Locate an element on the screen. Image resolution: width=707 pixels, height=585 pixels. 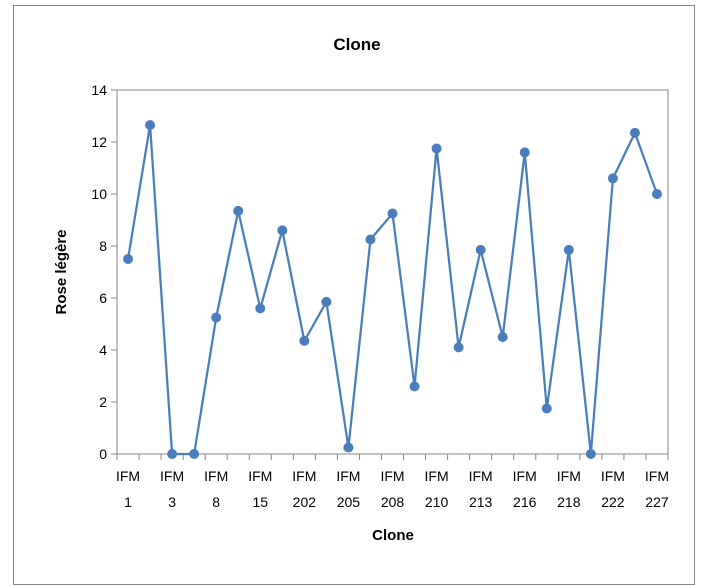
x-tick-label: 208 is located at coordinates (393, 502).